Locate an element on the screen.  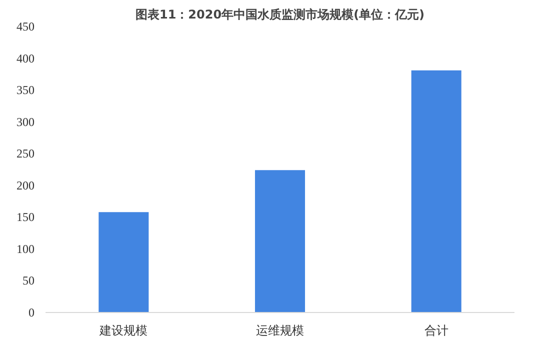
y-tick-label: 150 is located at coordinates (25, 217).